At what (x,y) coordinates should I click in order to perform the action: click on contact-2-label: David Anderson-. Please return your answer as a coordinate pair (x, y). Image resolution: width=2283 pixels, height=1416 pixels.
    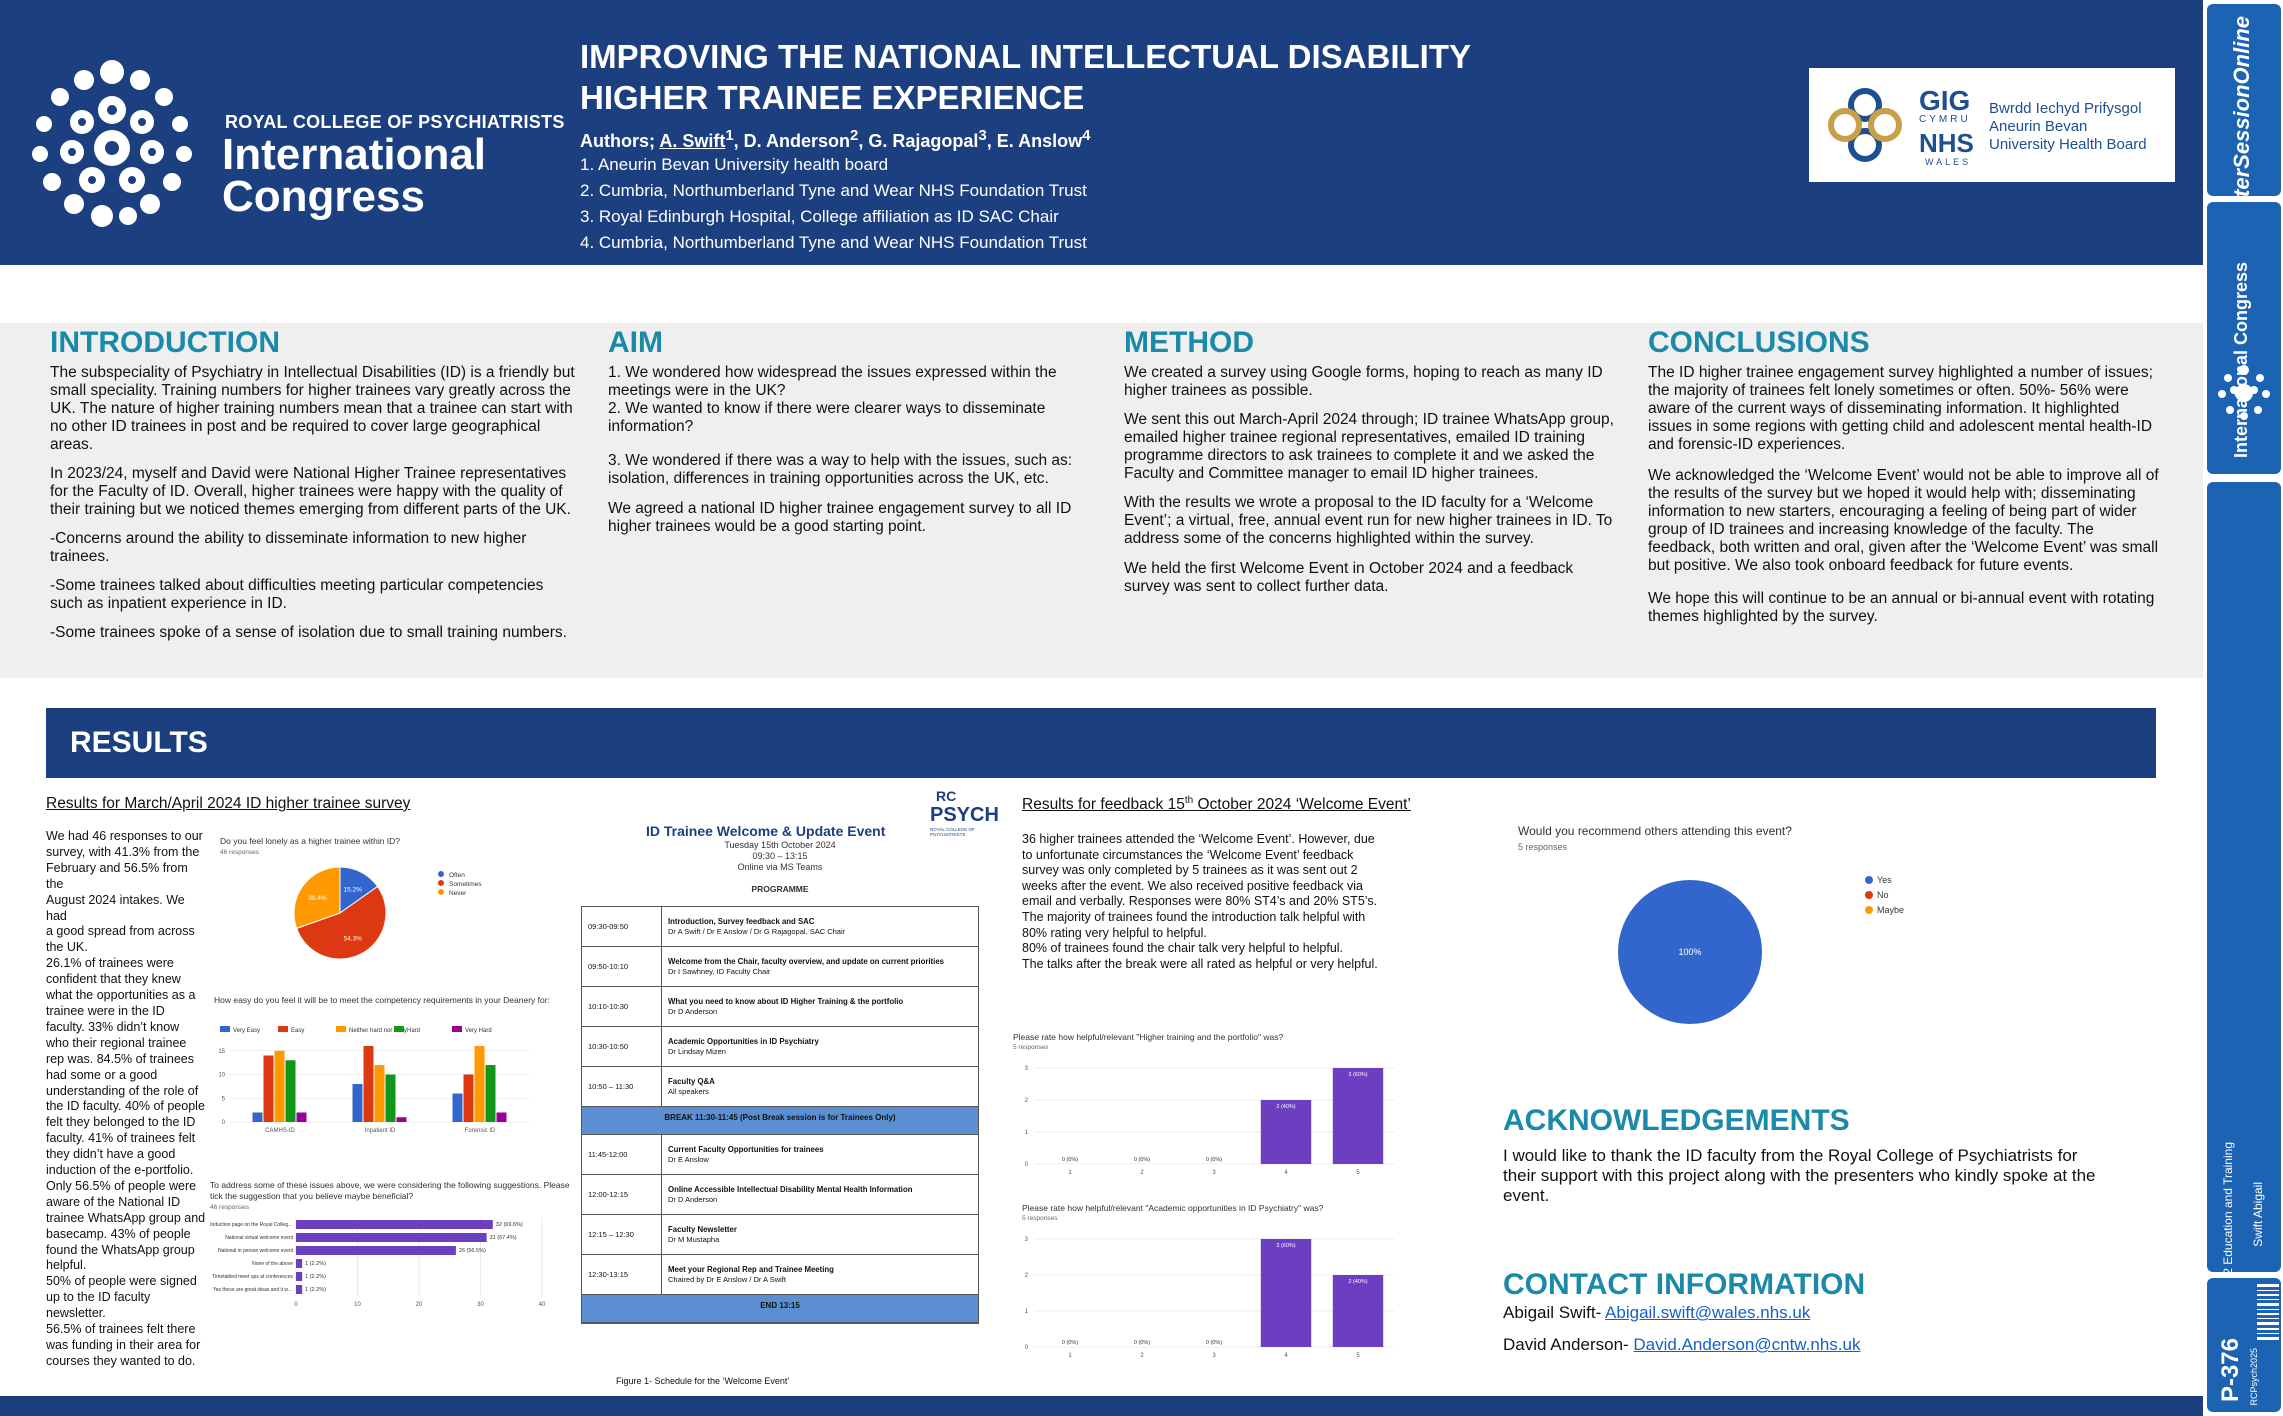
    Looking at the image, I should click on (1568, 1344).